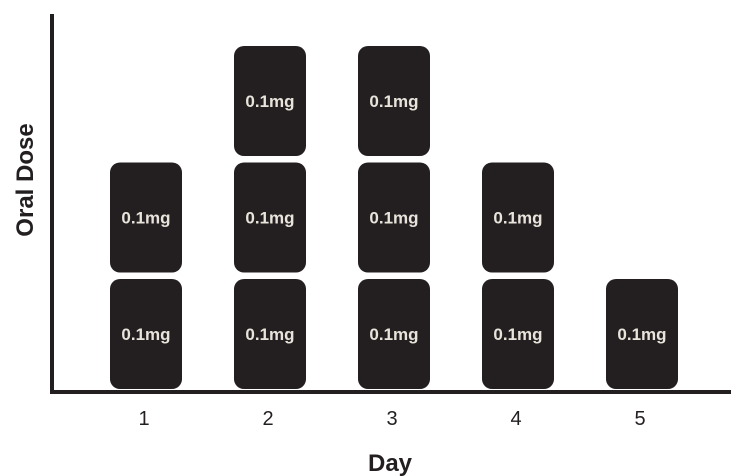  I want to click on dose-label-day-2-2: 0.1mg, so click(269, 218).